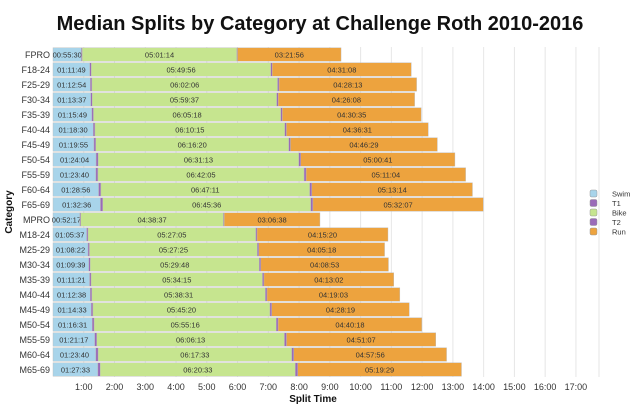  I want to click on category-label: F55-59, so click(35, 175).